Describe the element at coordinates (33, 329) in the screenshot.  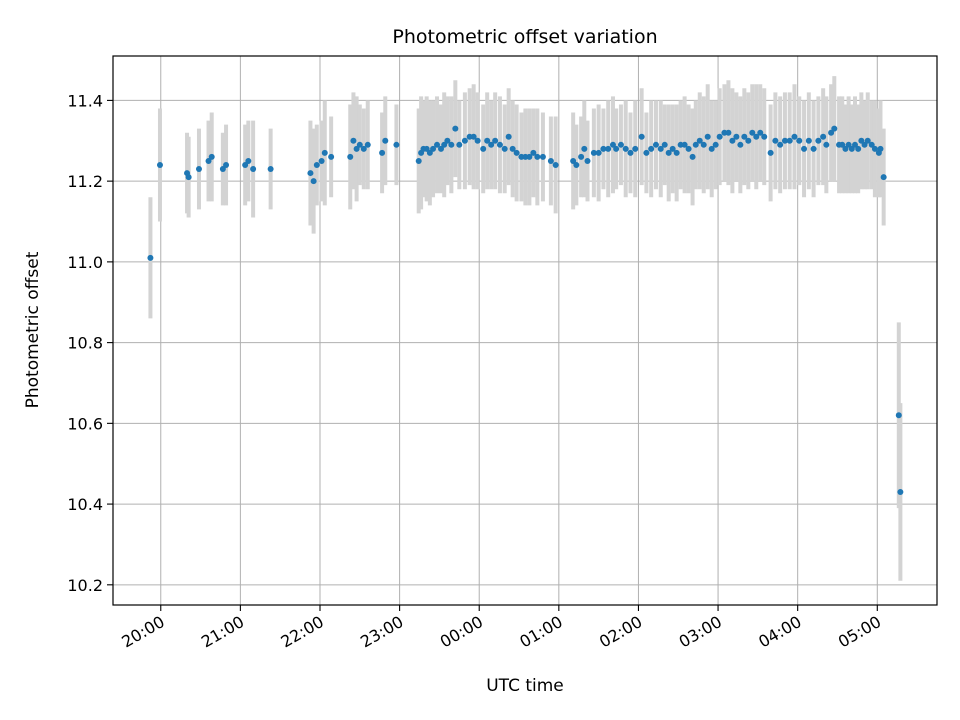
I see `y-axis-label: Photometric offset` at that location.